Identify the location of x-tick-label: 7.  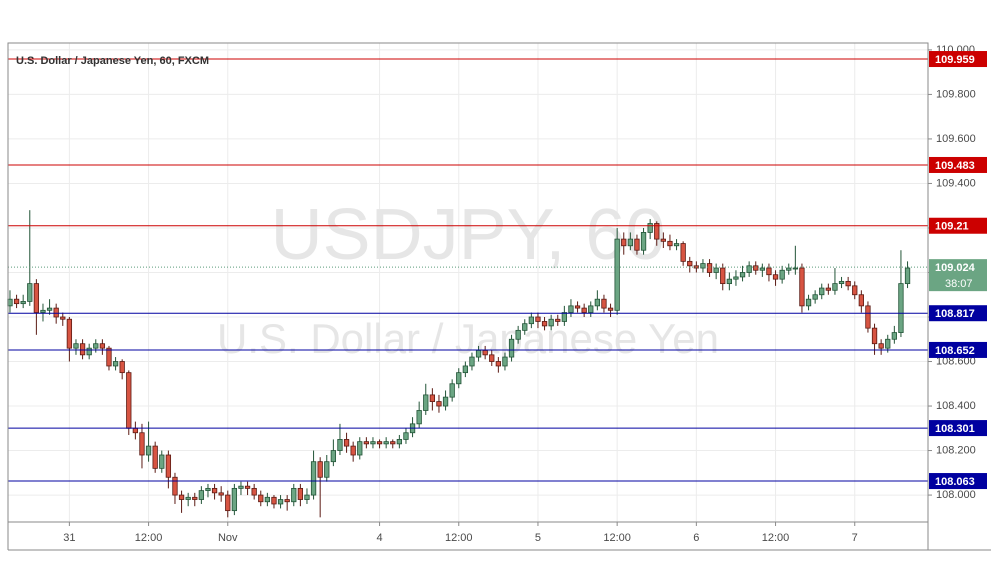
(855, 538).